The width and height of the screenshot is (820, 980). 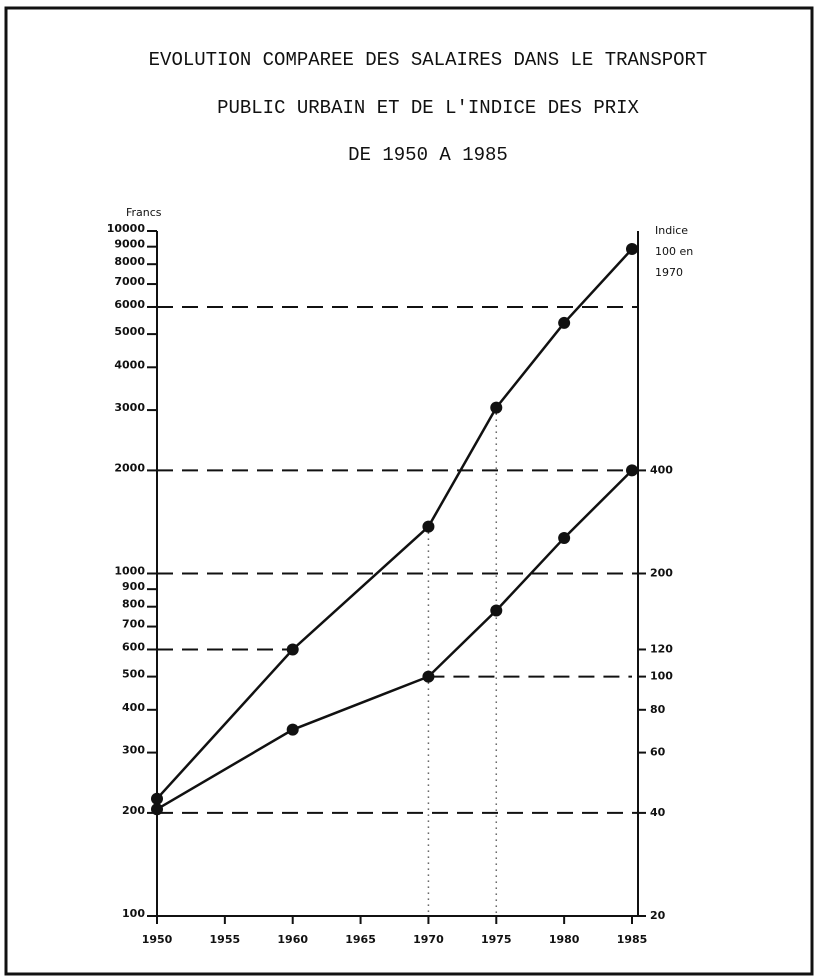 I want to click on y-tick-label: 400, so click(x=133, y=707).